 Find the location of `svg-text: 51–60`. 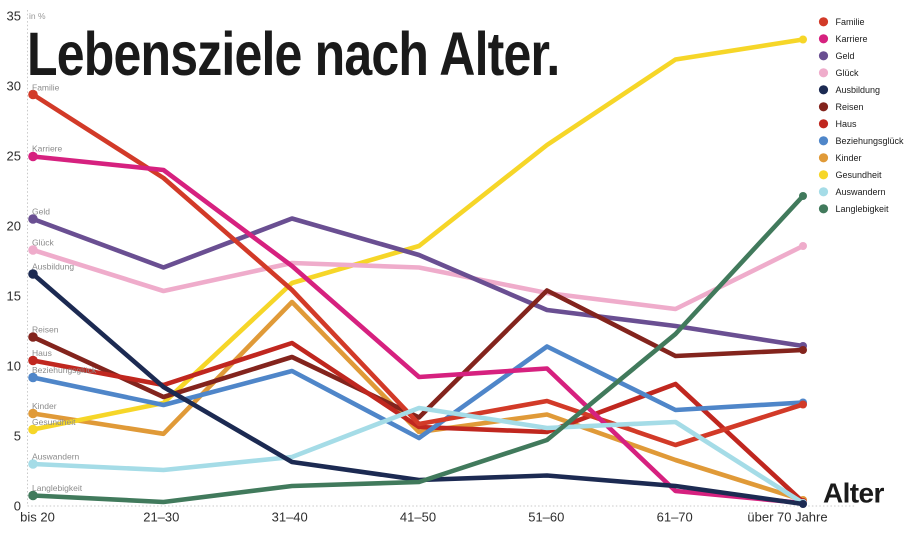

svg-text: 51–60 is located at coordinates (546, 517).